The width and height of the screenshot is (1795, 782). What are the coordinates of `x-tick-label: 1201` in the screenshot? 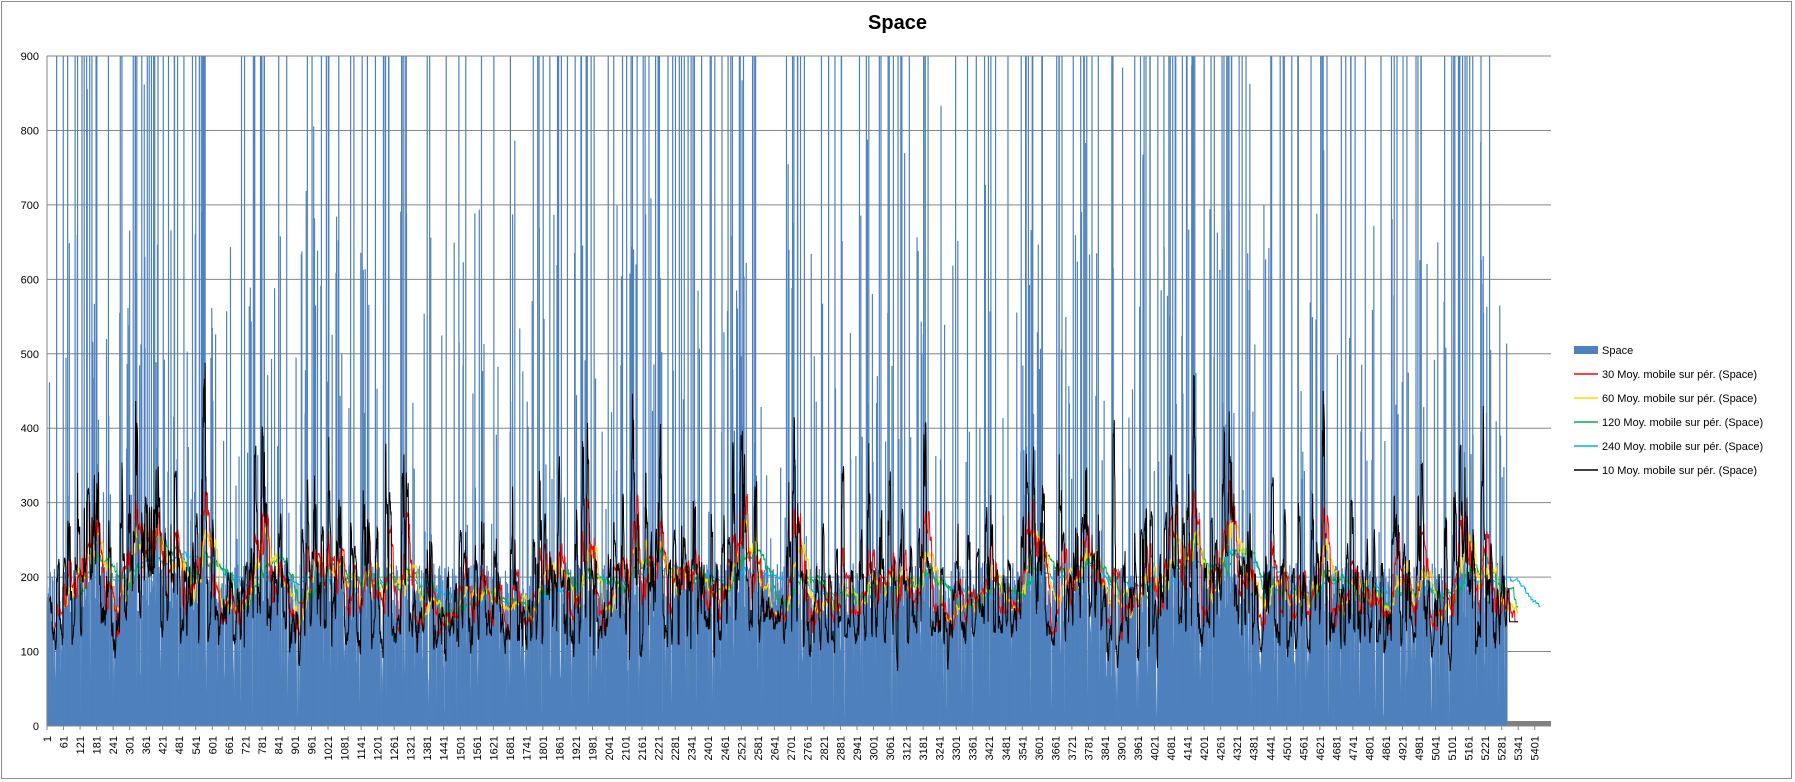 It's located at (379, 748).